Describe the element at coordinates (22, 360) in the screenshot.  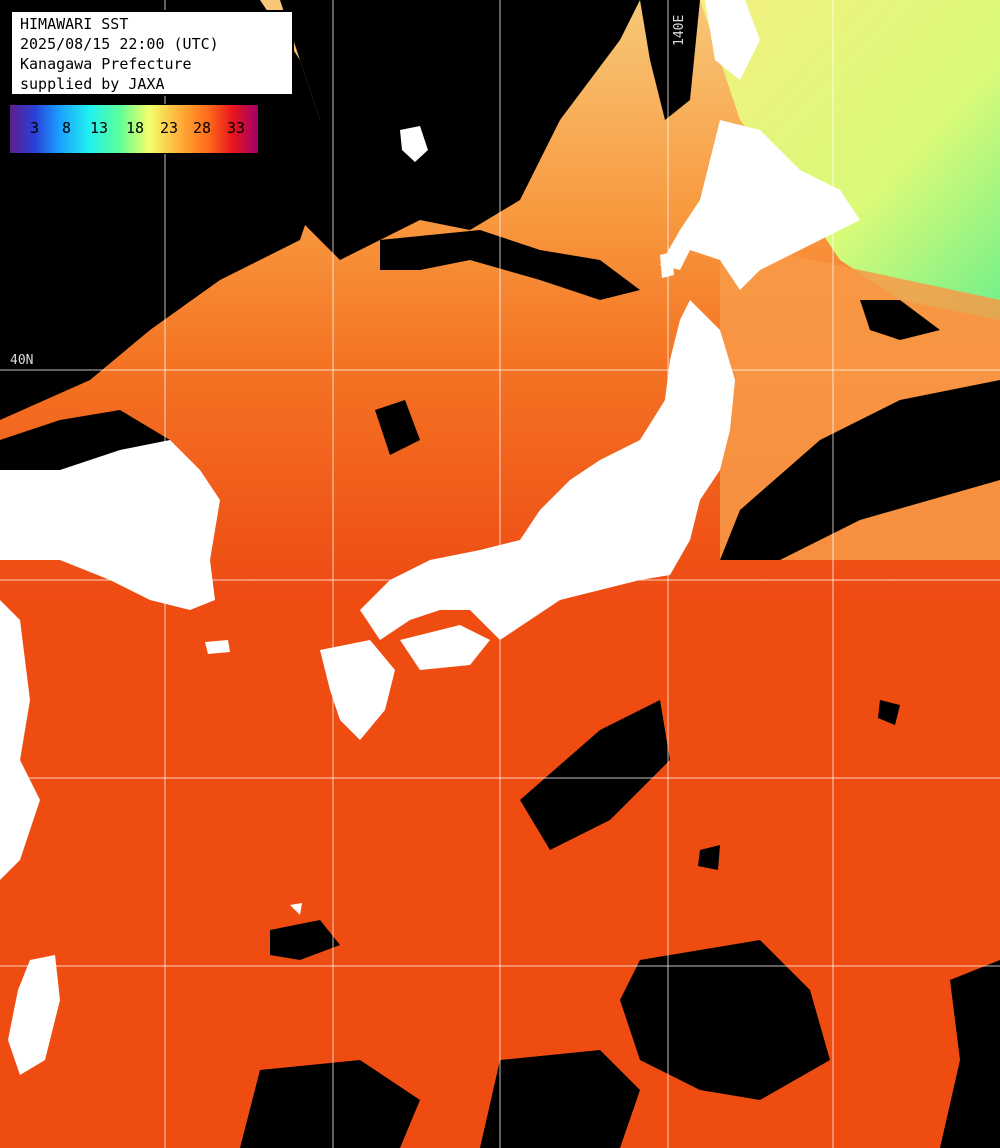
I see `latitude-label: 40N` at that location.